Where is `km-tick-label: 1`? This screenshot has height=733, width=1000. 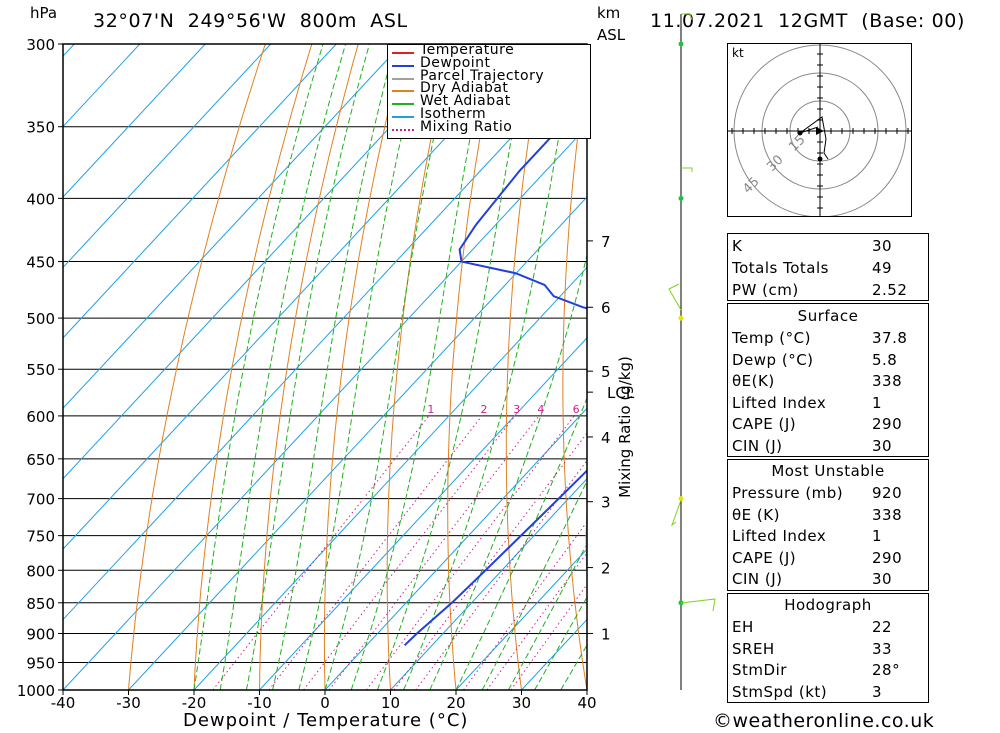
km-tick-label: 1 is located at coordinates (606, 634).